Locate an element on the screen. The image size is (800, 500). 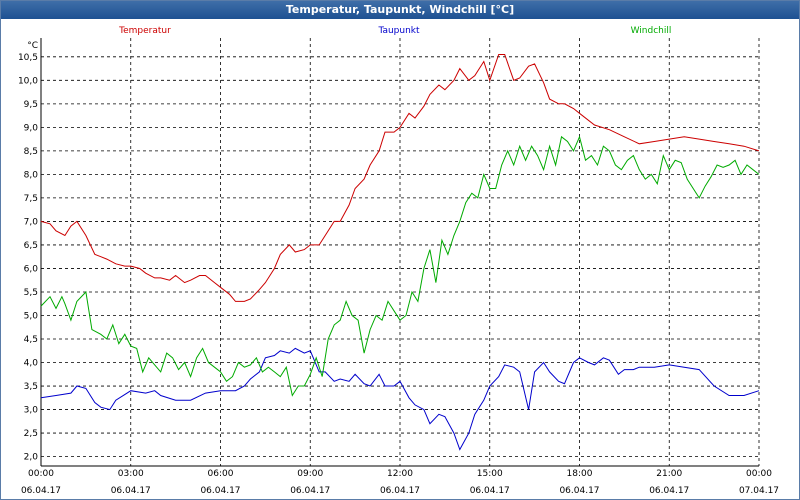
y-tick-label: 7,5 is located at coordinates (31, 199).